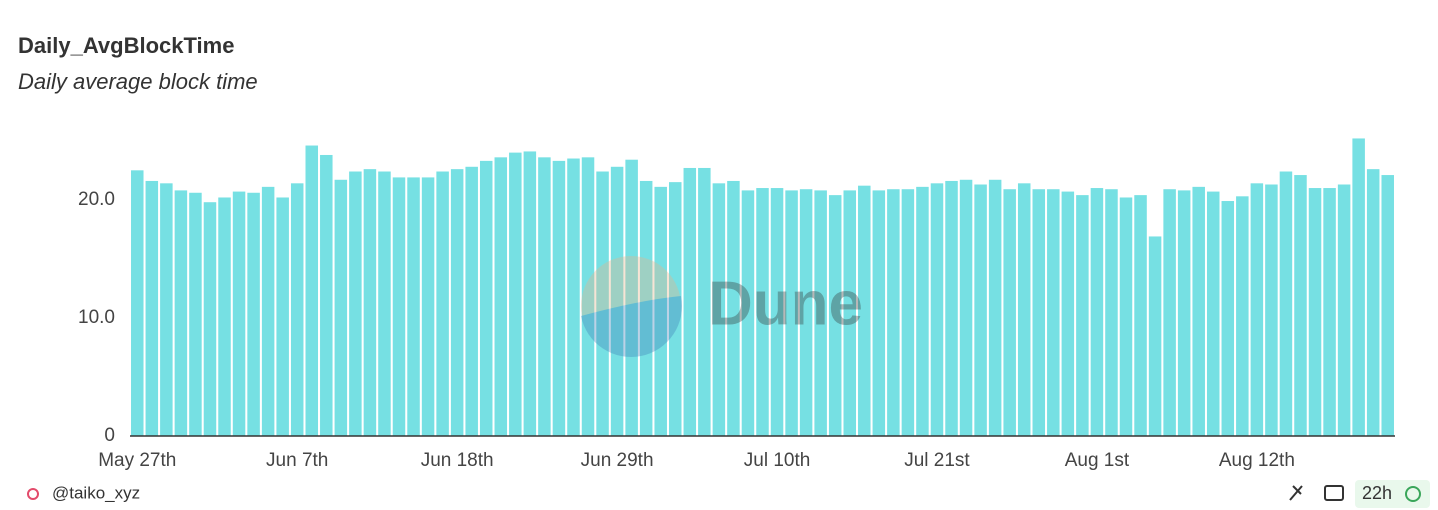 This screenshot has height=510, width=1438. I want to click on footer-user: @taiko_xyz, so click(83, 492).